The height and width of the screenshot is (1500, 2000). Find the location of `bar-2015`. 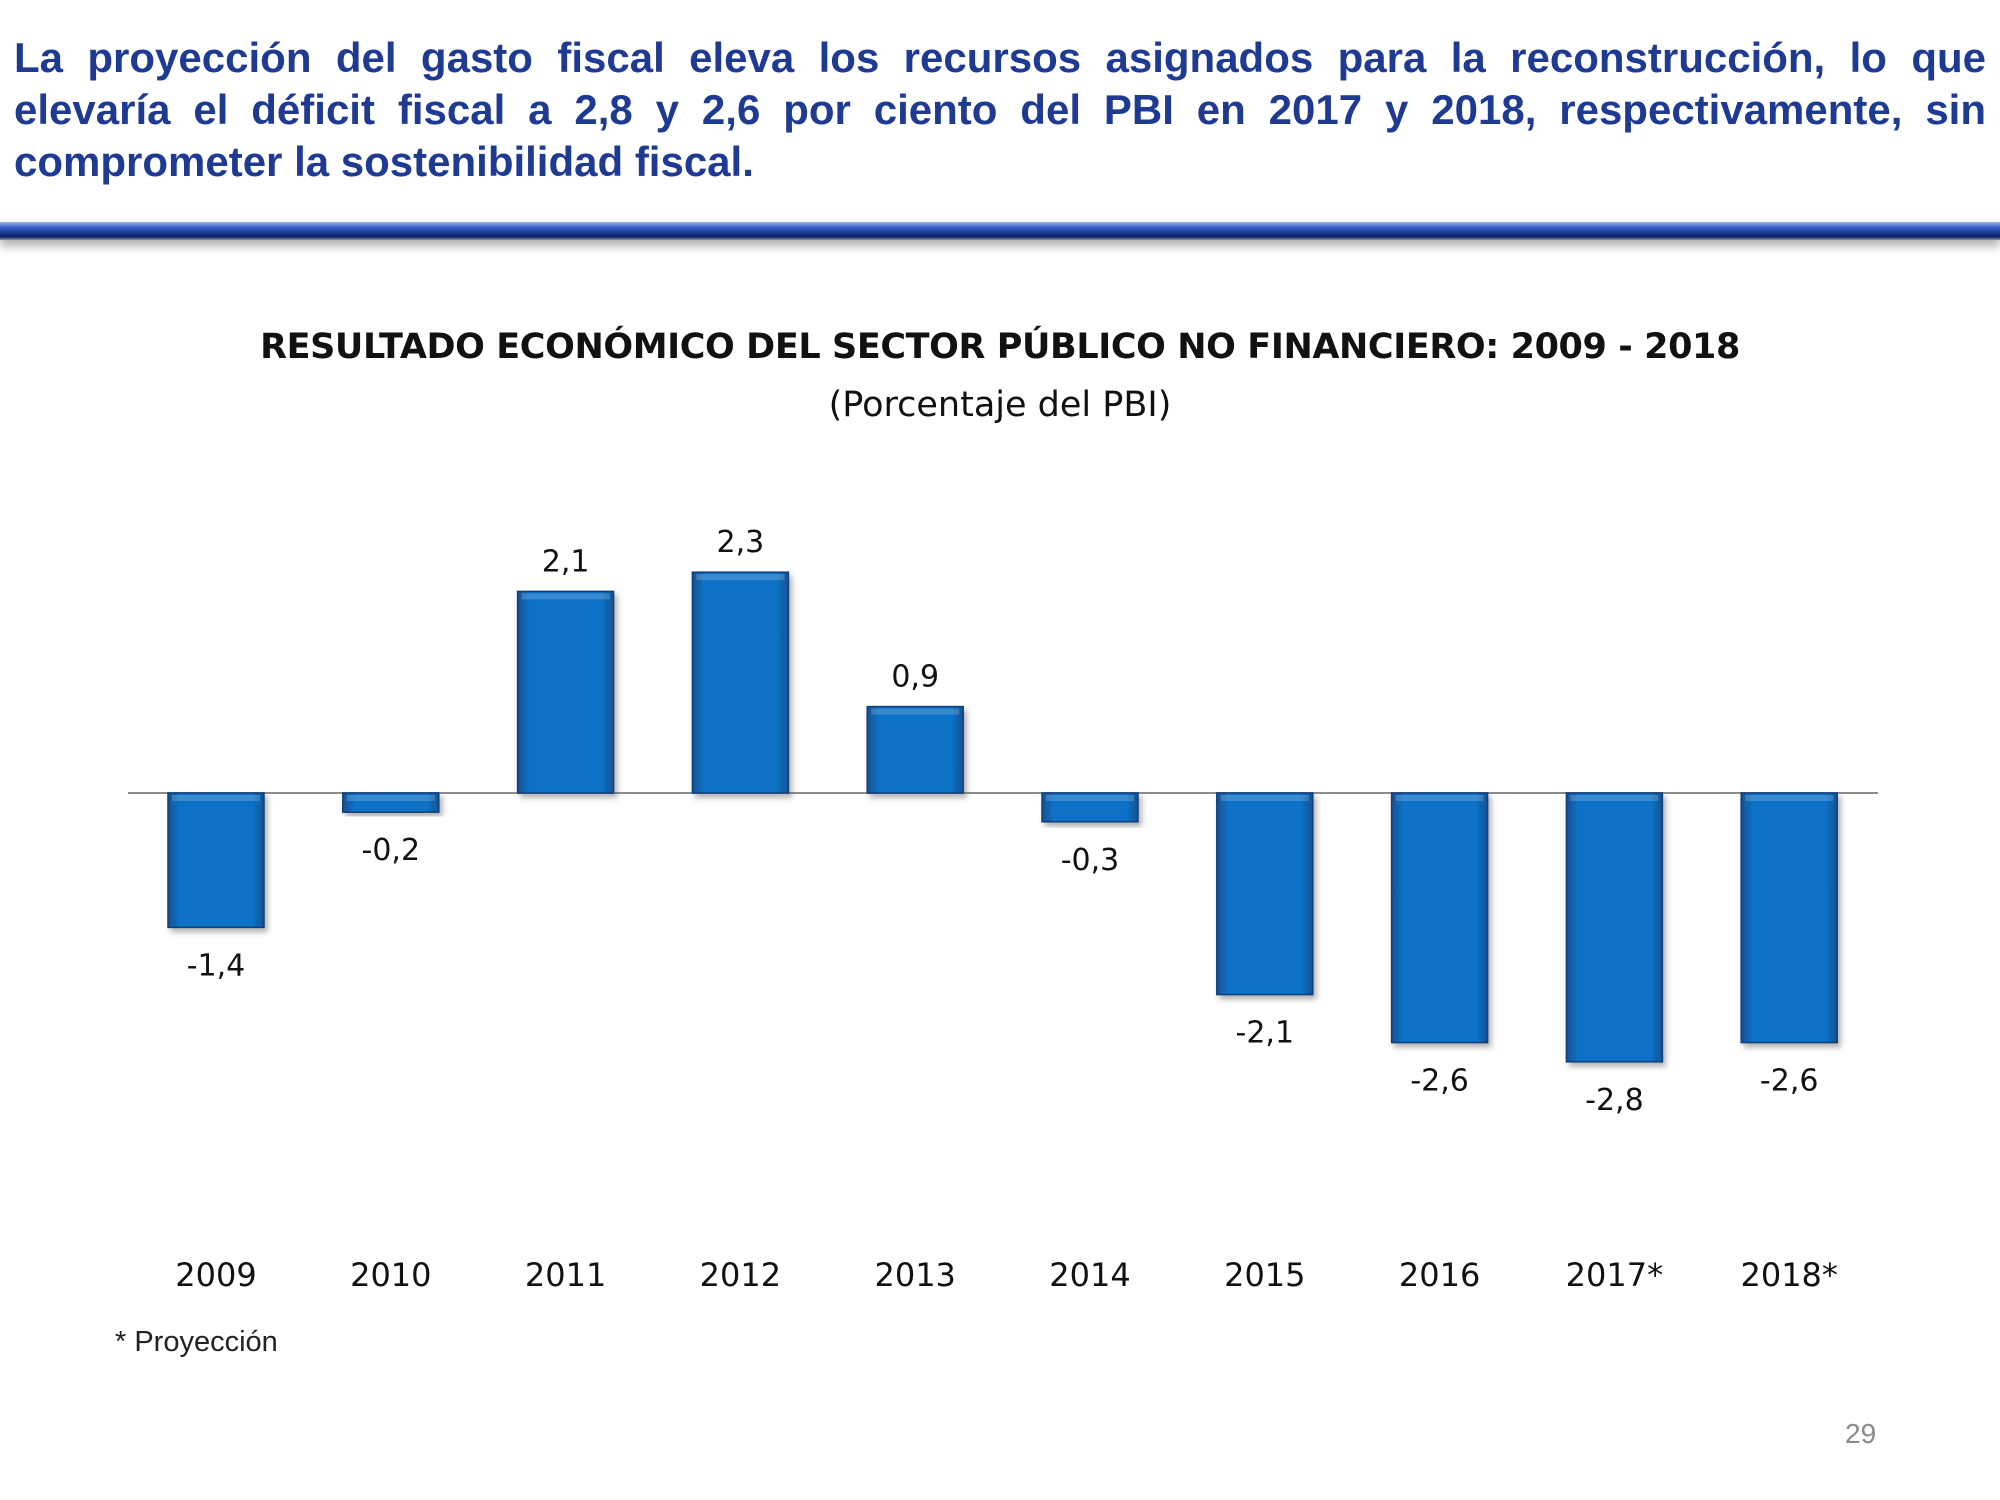

bar-2015 is located at coordinates (1265, 894).